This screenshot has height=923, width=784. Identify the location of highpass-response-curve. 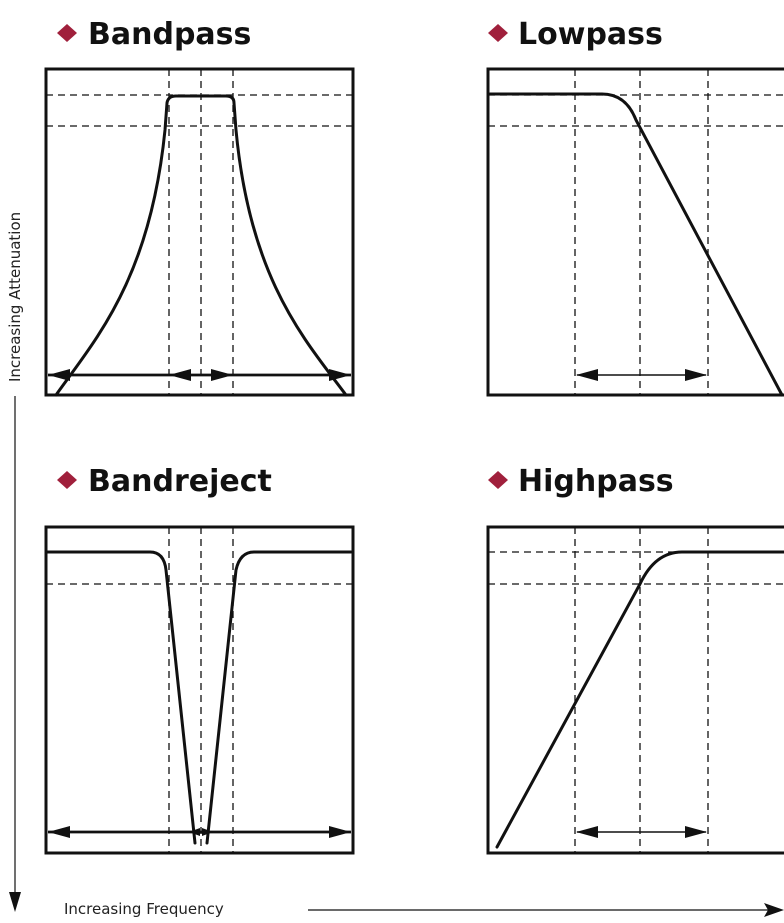
(639, 699).